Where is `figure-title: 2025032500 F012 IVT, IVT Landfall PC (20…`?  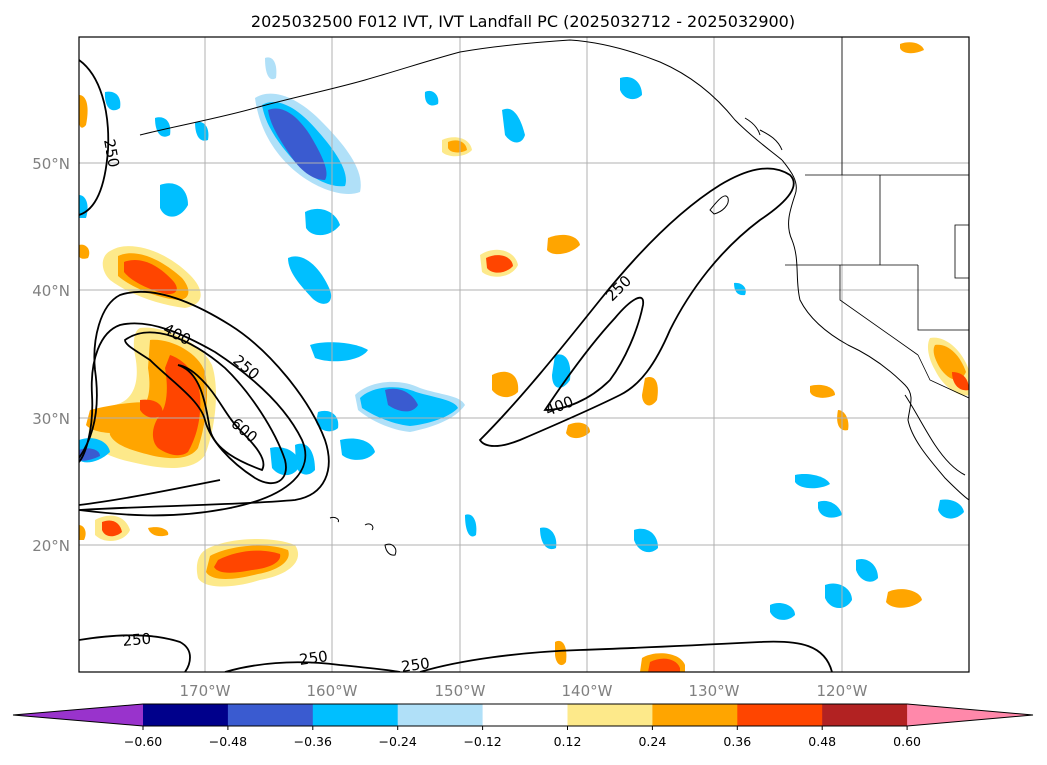
figure-title: 2025032500 F012 IVT, IVT Landfall PC (20… is located at coordinates (523, 21).